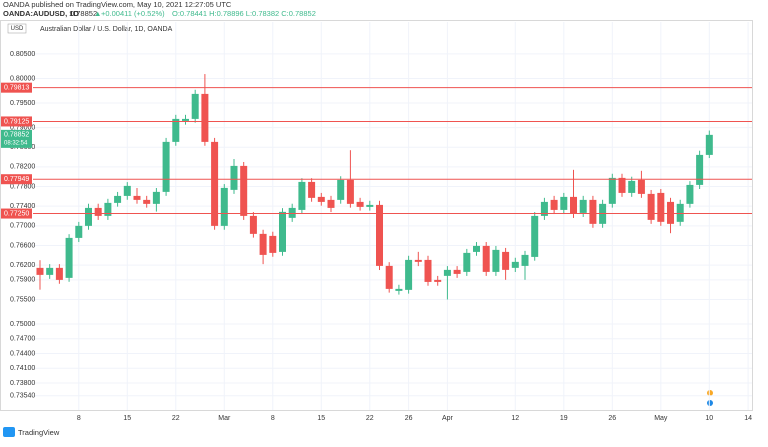  I want to click on ohlc: O:0.78441 H:0.78896 L:0.78382 C:0.78852, so click(244, 13).